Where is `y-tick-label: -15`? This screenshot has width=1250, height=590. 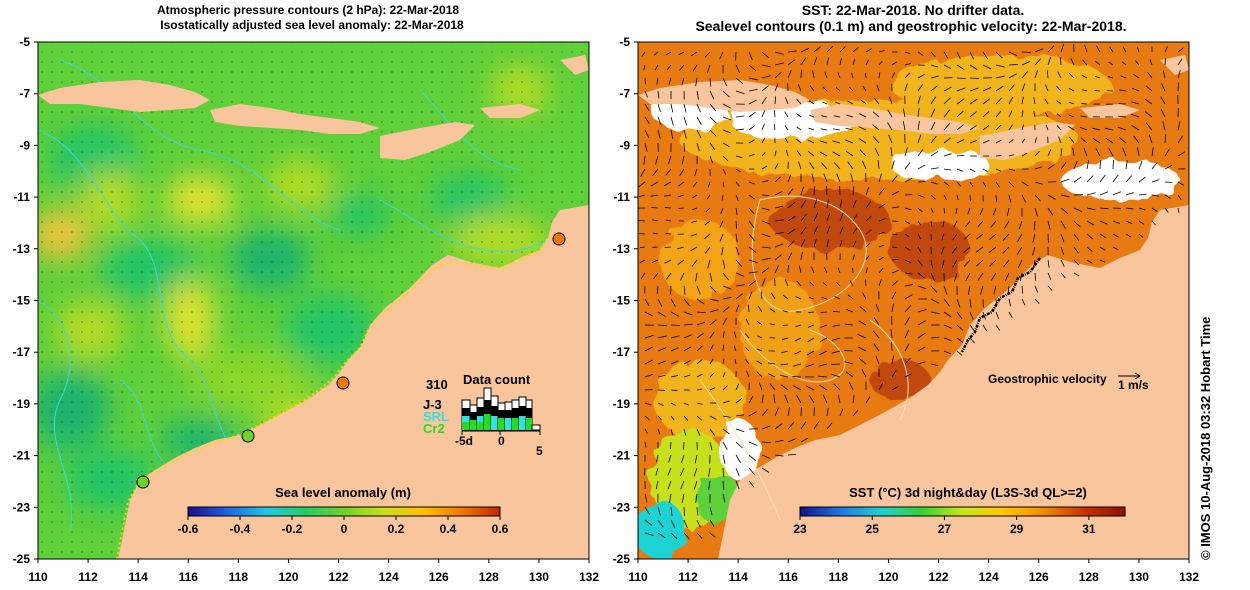
y-tick-label: -15 is located at coordinates (22, 301).